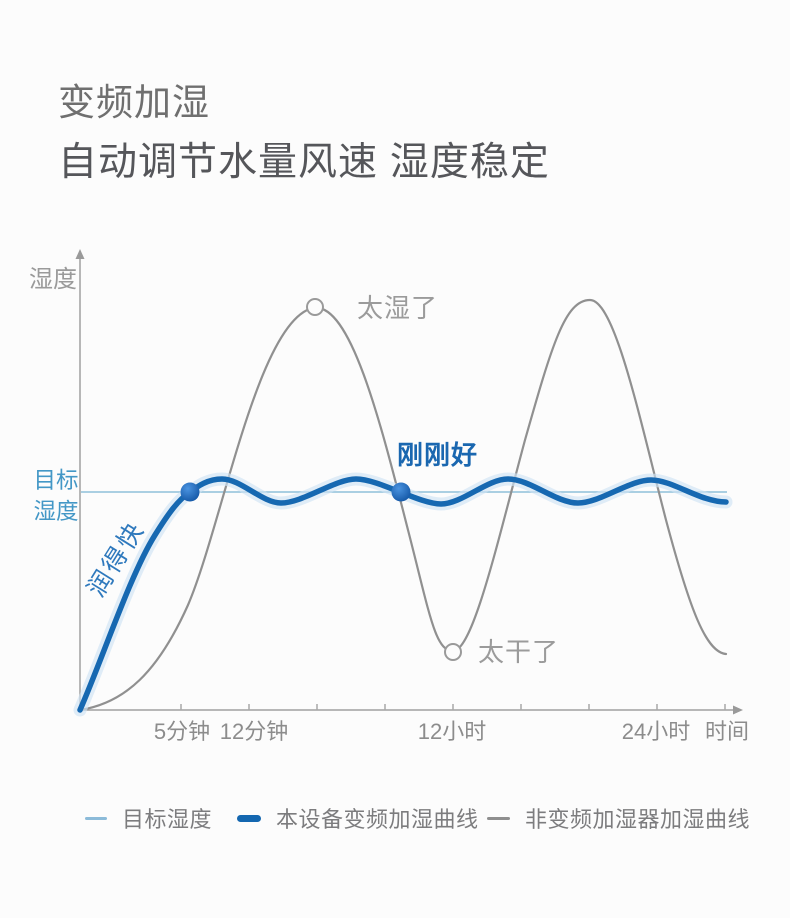 The image size is (790, 918). I want to click on legend-item-target-humidity: 目标湿度, so click(148, 818).